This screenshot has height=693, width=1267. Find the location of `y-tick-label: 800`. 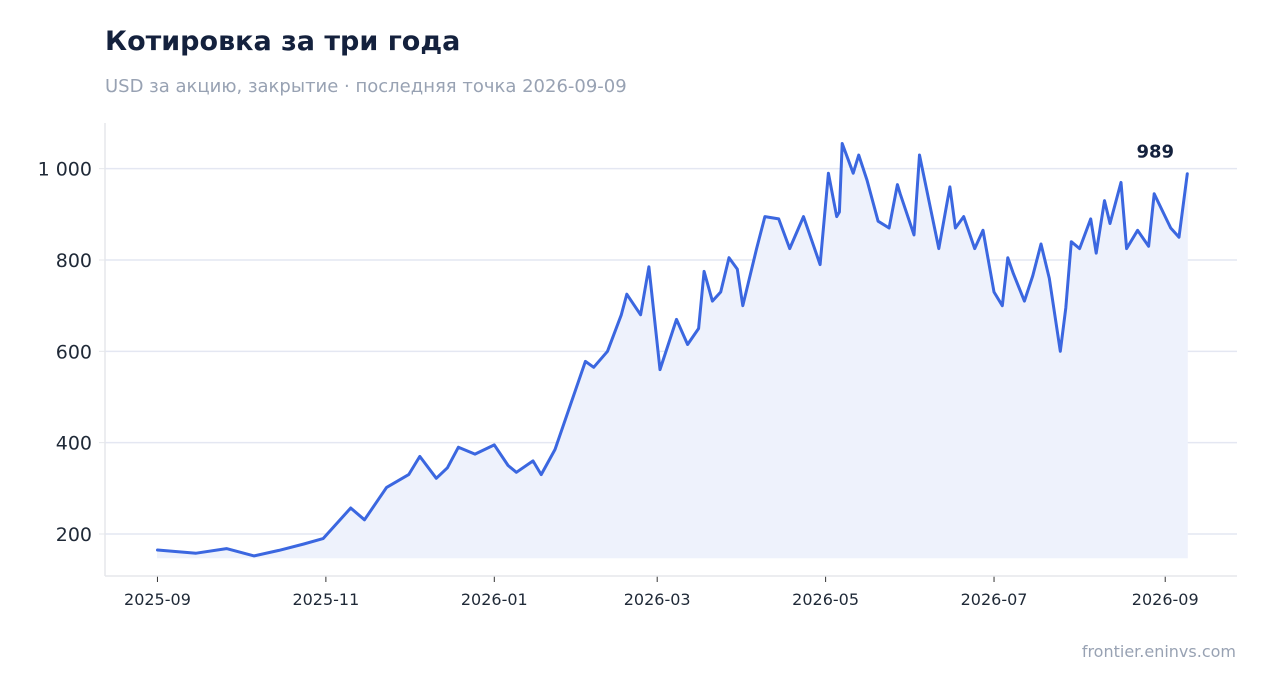

y-tick-label: 800 is located at coordinates (74, 261).